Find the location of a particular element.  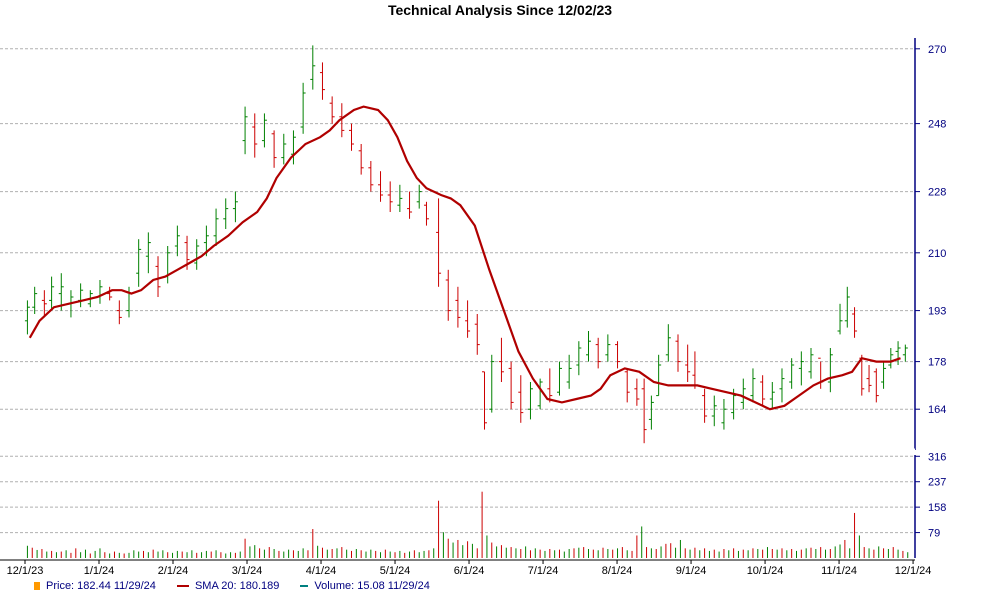

volume-tick-label: 237 is located at coordinates (937, 483).